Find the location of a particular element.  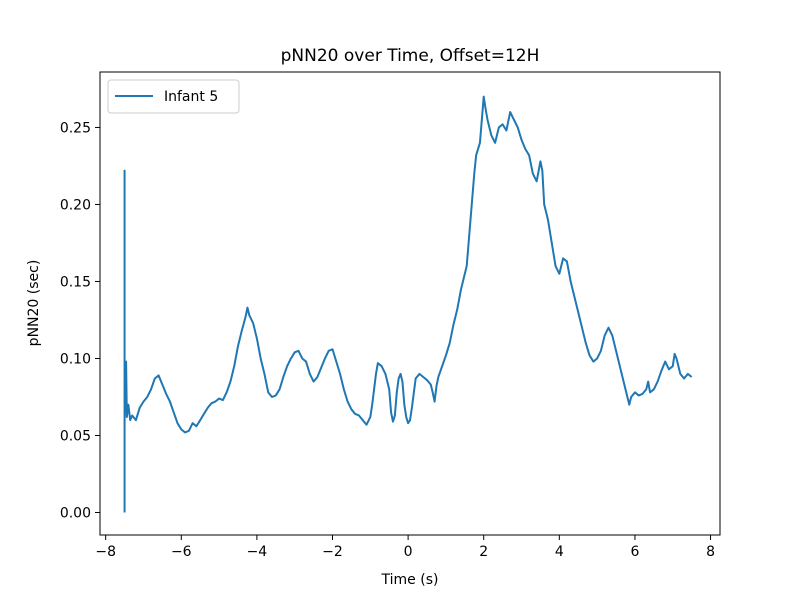

x-tick-label: 4 is located at coordinates (559, 552).